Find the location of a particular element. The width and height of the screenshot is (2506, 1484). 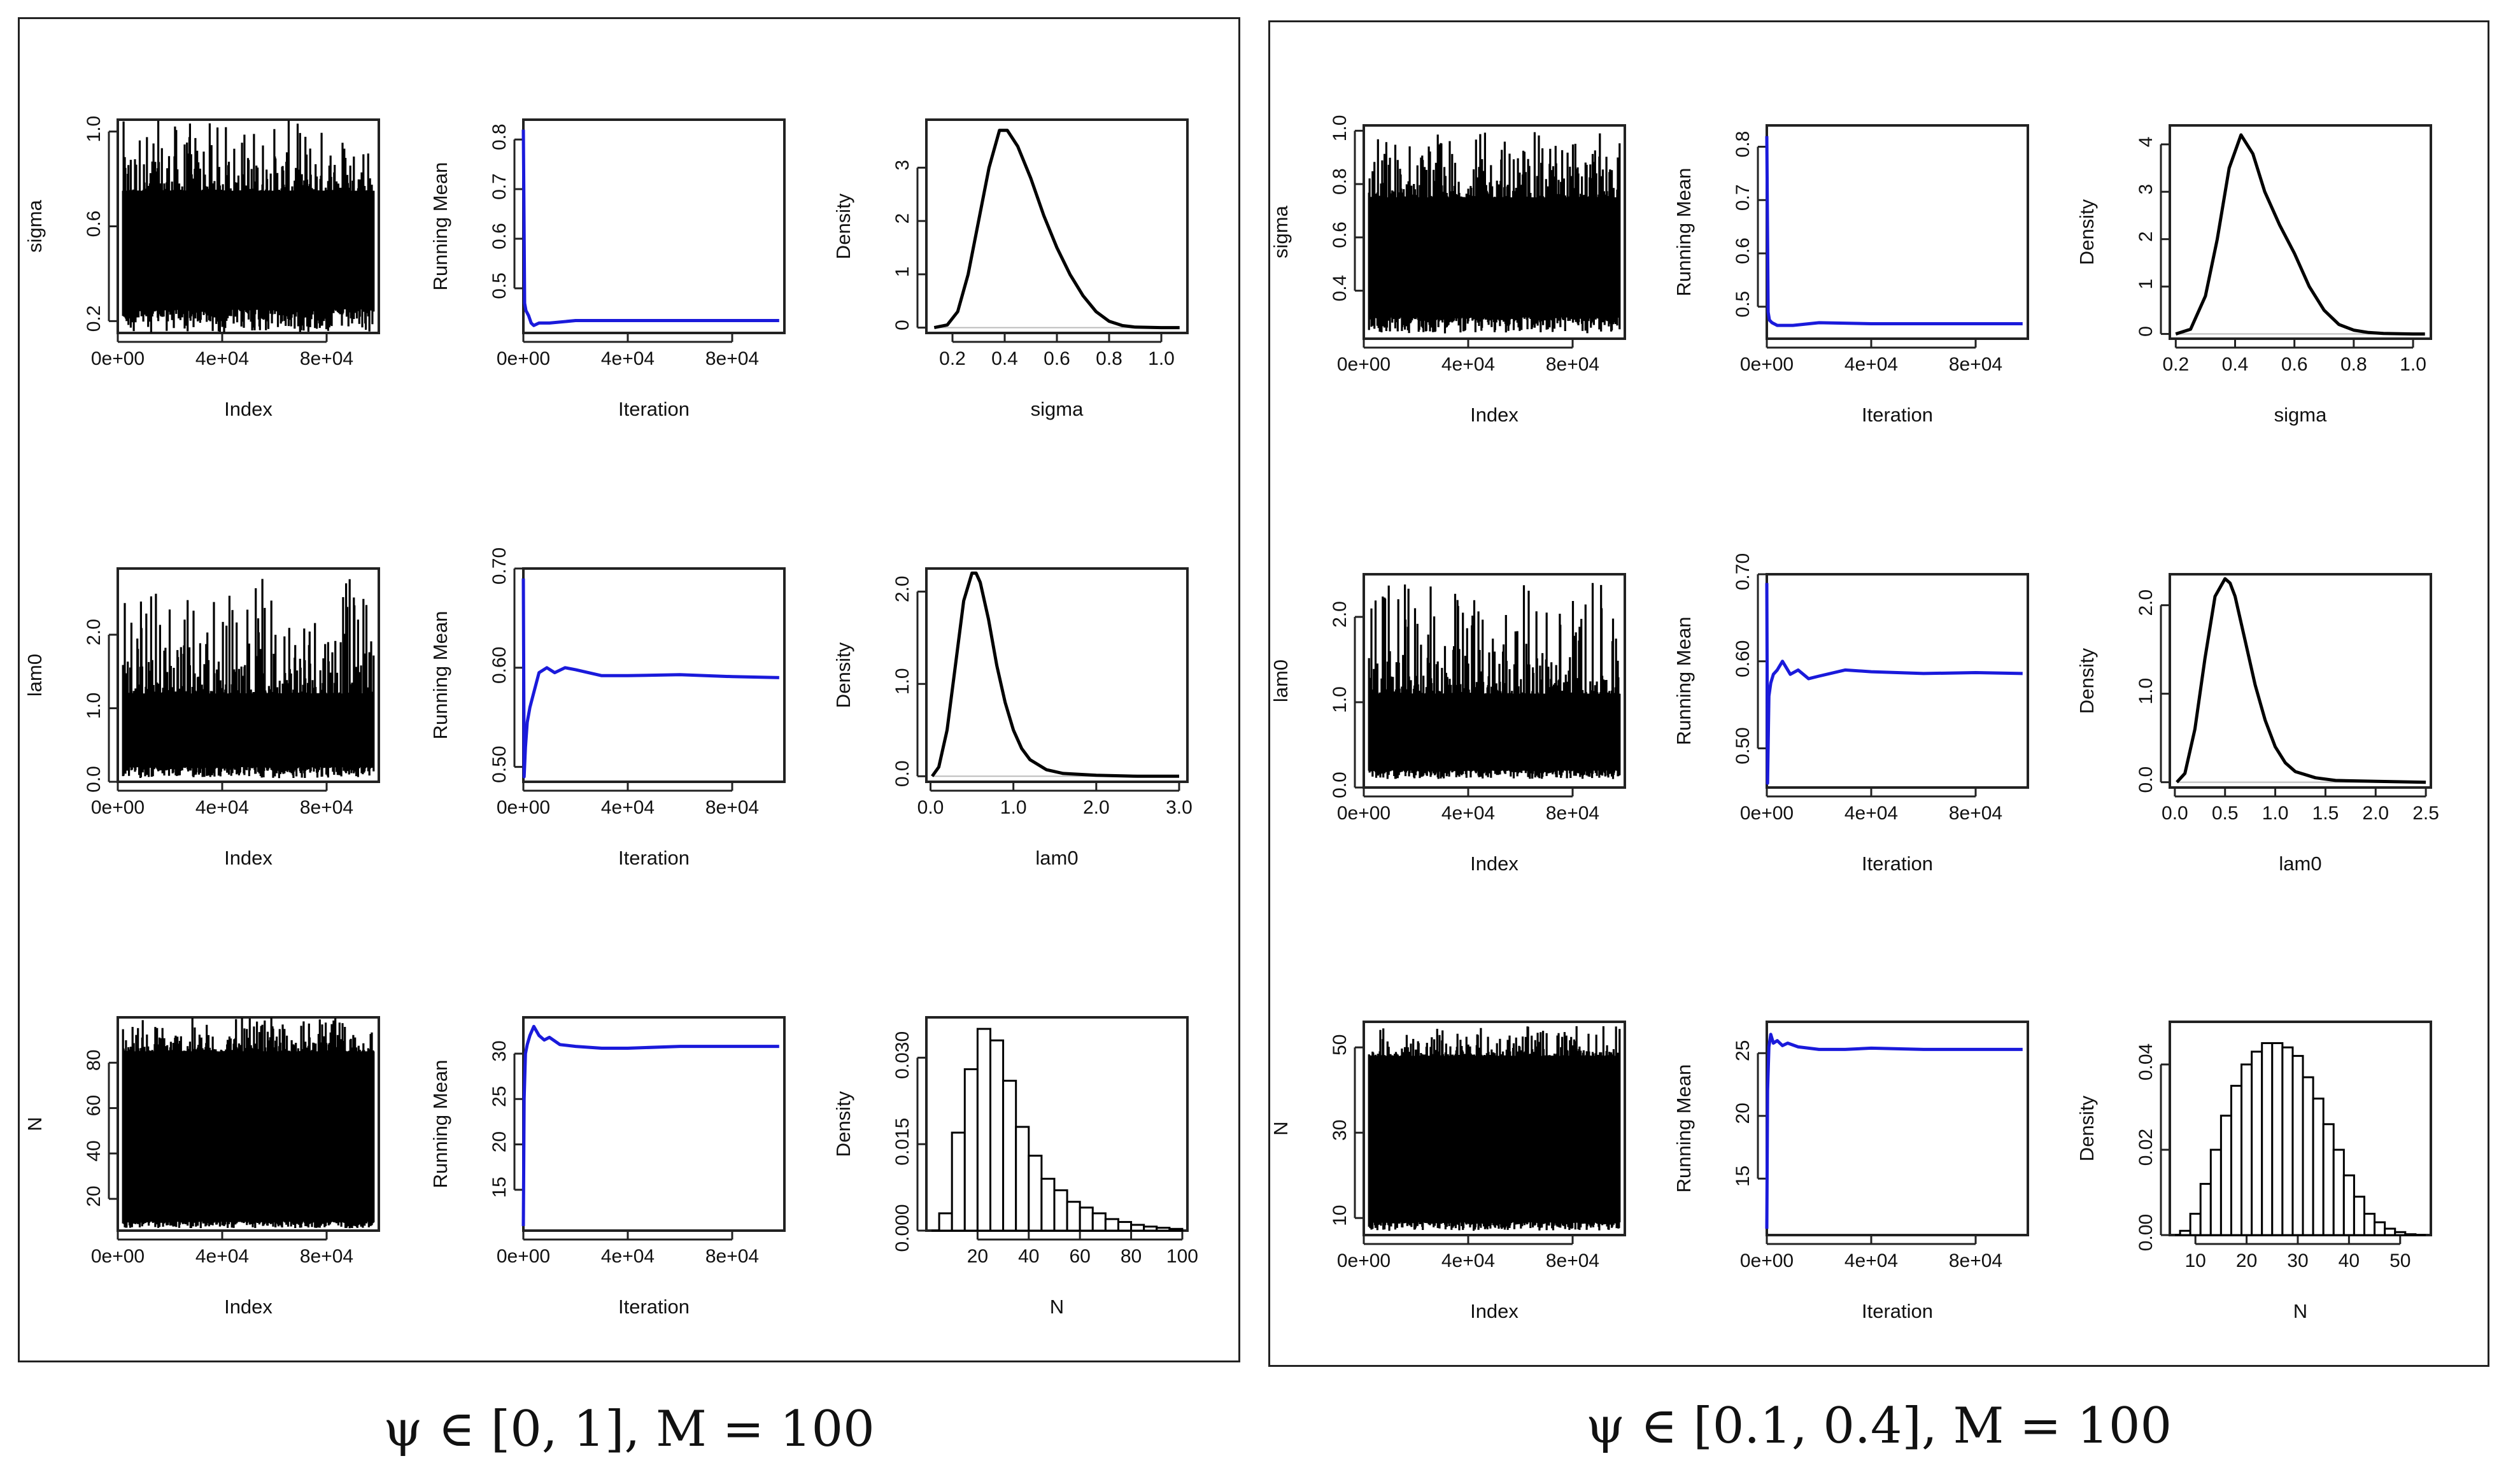

y-tick-label: 20 is located at coordinates (499, 1141).